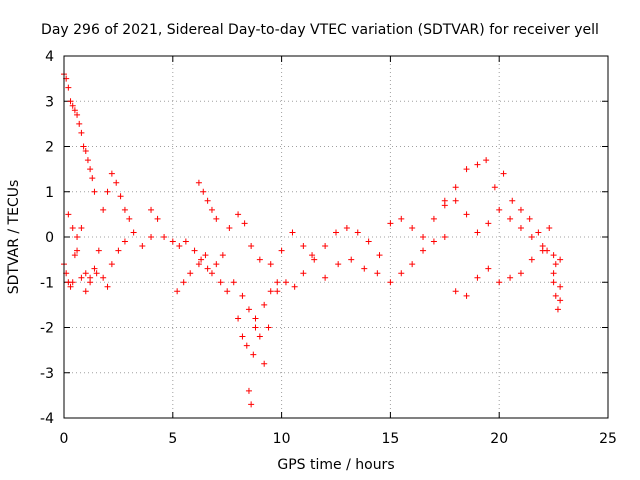 This screenshot has width=640, height=480. Describe the element at coordinates (49, 193) in the screenshot. I see `y-tick-label: 1` at that location.